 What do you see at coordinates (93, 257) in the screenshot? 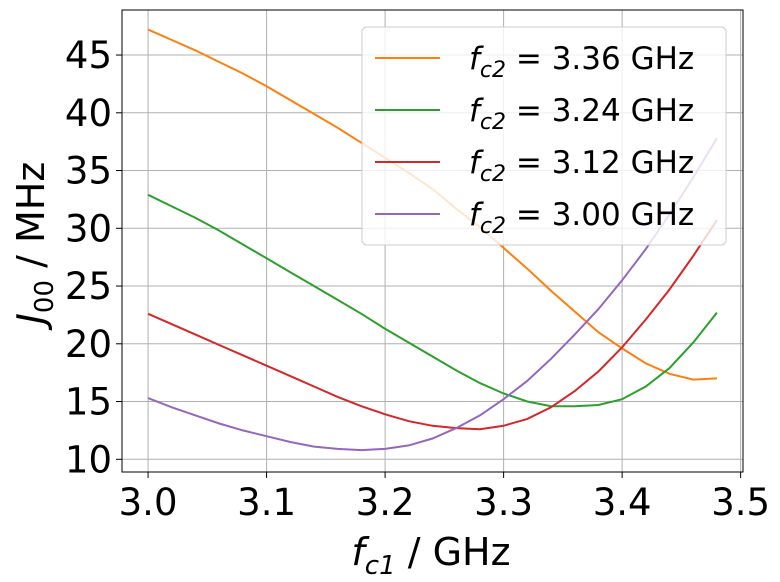
I see `y-axis-ticks: 10 15 20 25 30 35 40 45` at bounding box center [93, 257].